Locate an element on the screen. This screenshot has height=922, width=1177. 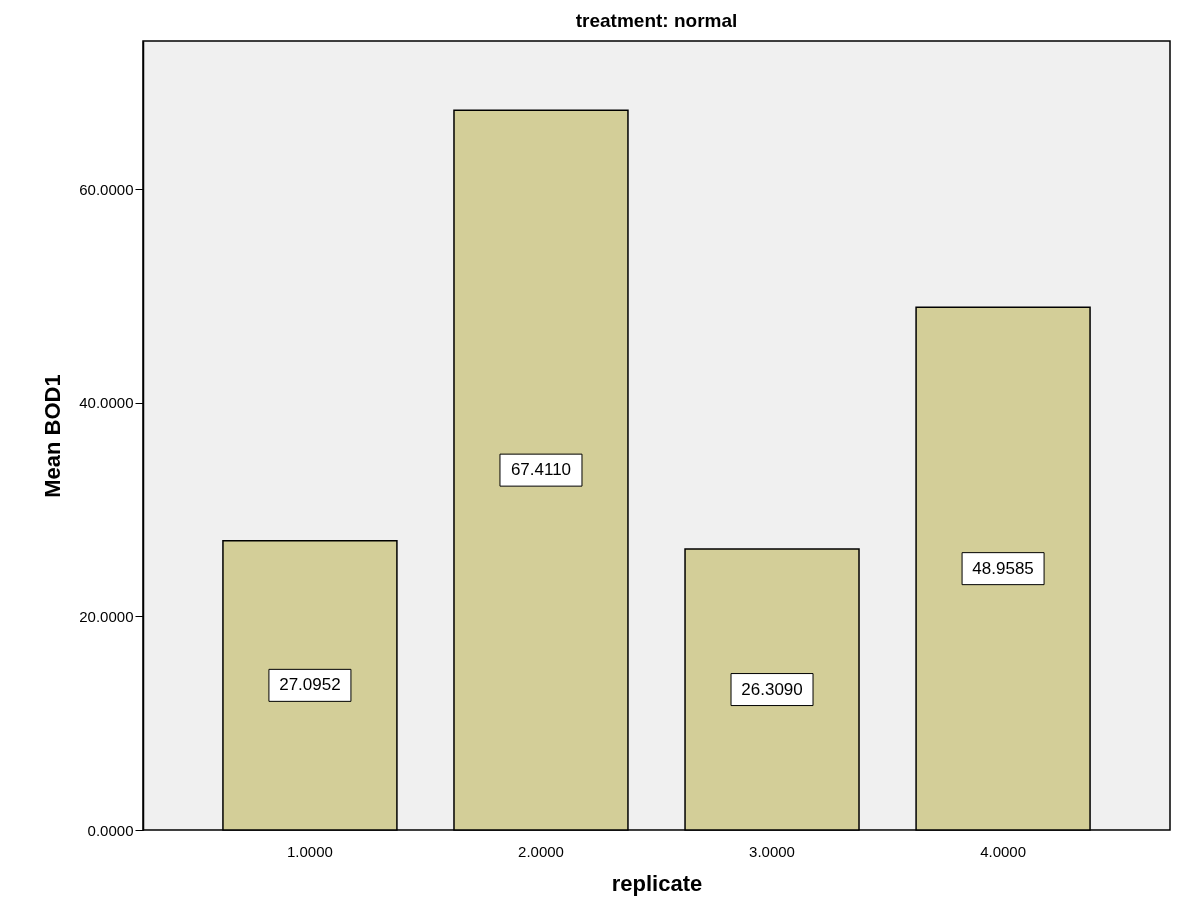
x-tick-label: 3.0000 is located at coordinates (772, 851).